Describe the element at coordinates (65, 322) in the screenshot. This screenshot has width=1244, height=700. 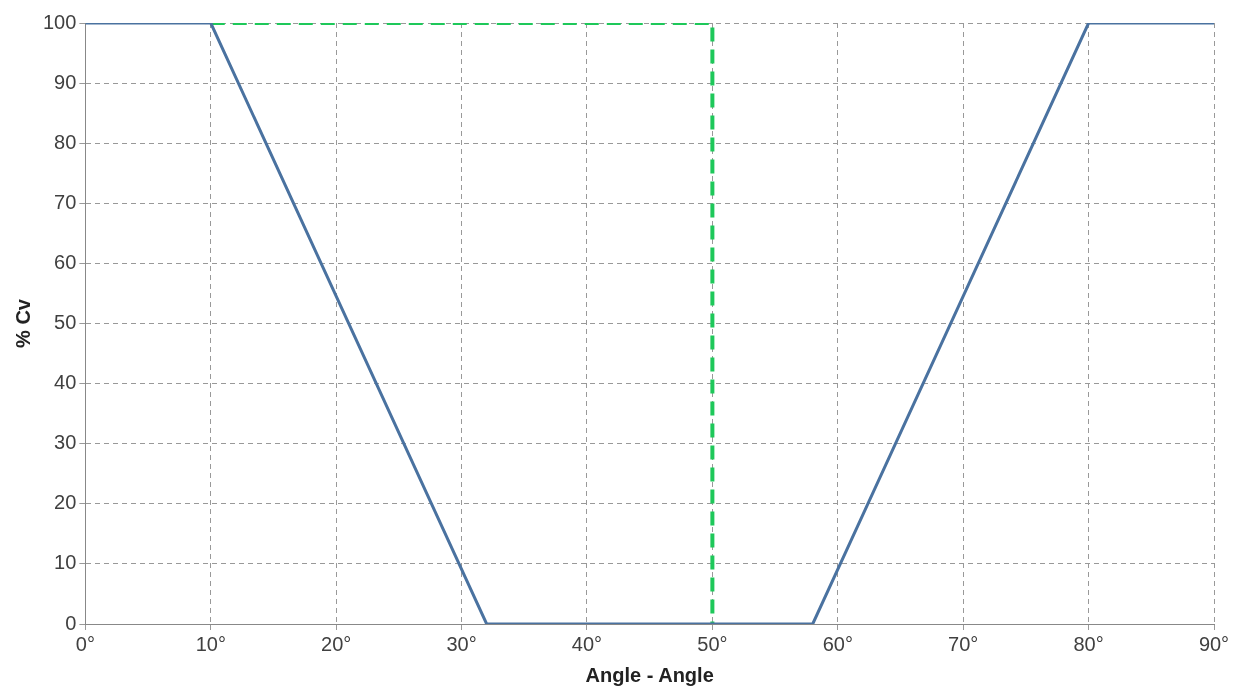
I see `y-tick-label: 50` at that location.